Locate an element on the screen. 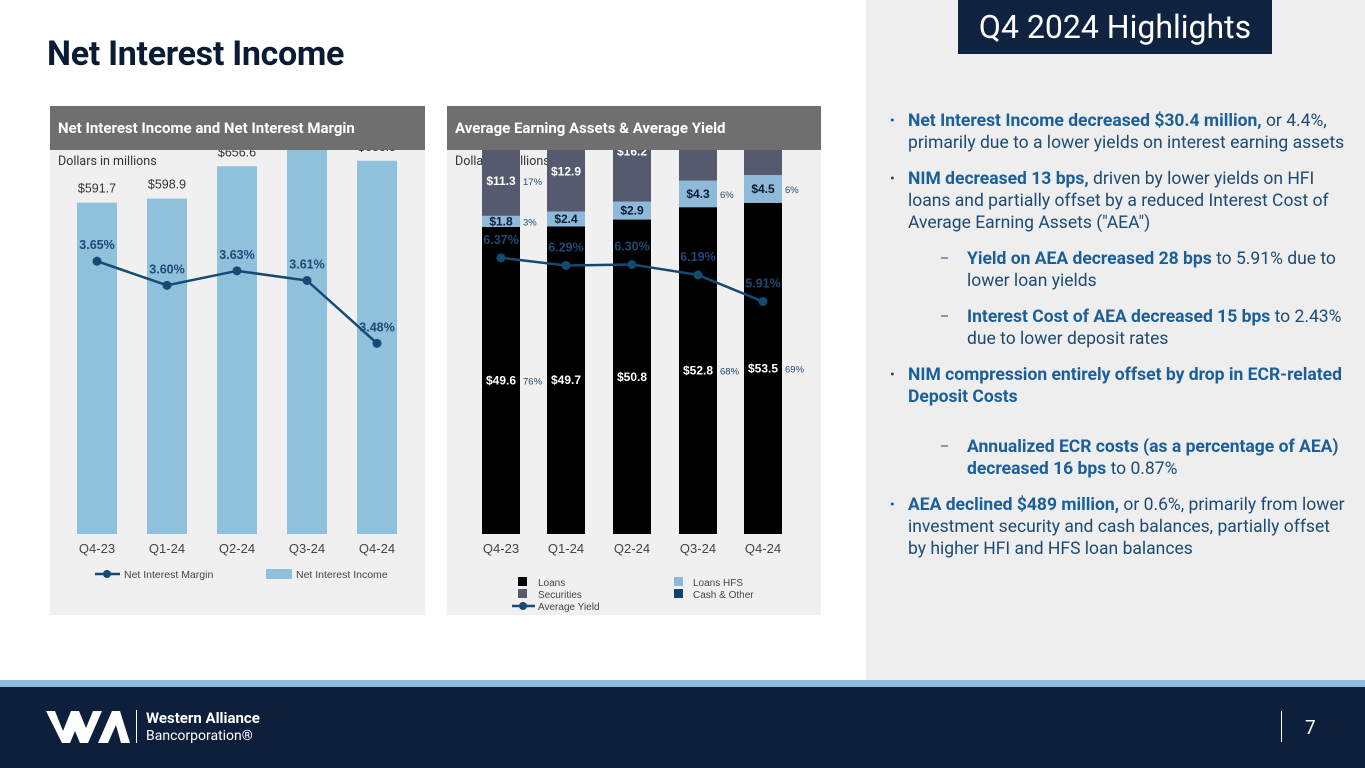 The height and width of the screenshot is (768, 1365). legend-securities-swatch-icon is located at coordinates (522, 593).